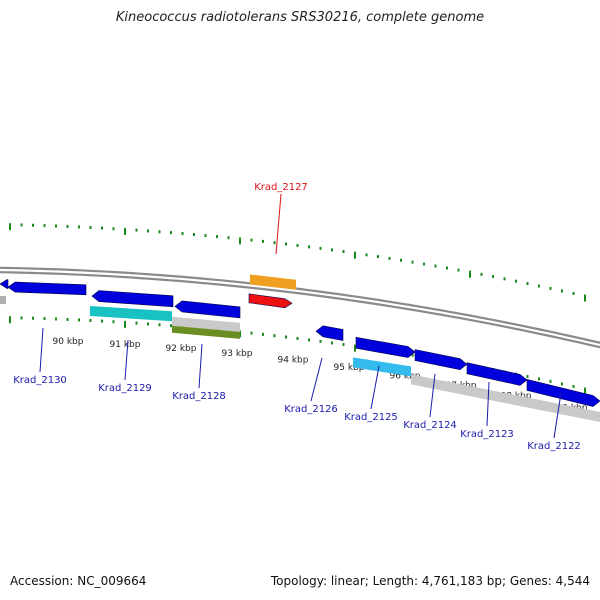  I want to click on backbone-top-line, so click(300, 305).